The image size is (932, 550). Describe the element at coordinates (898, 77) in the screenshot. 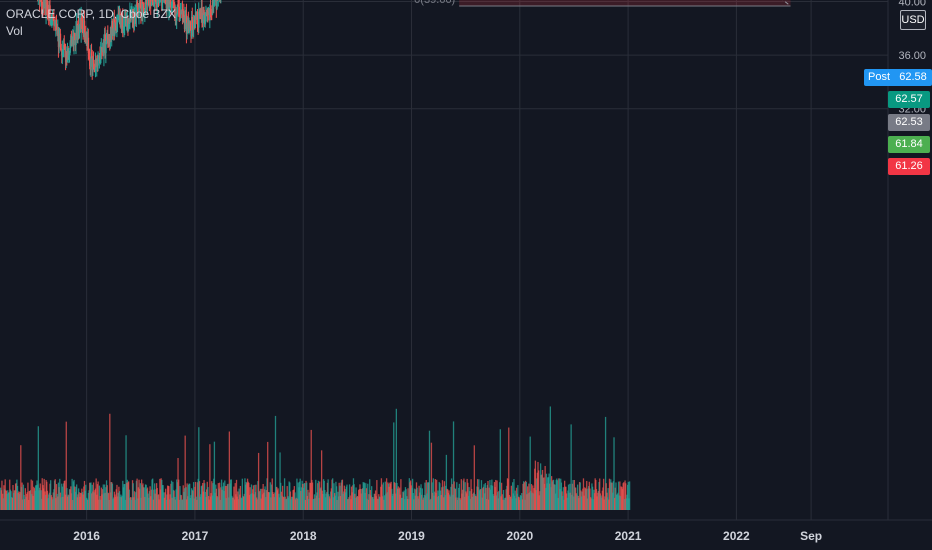

I see `post-price-tag: Post 62.58` at that location.